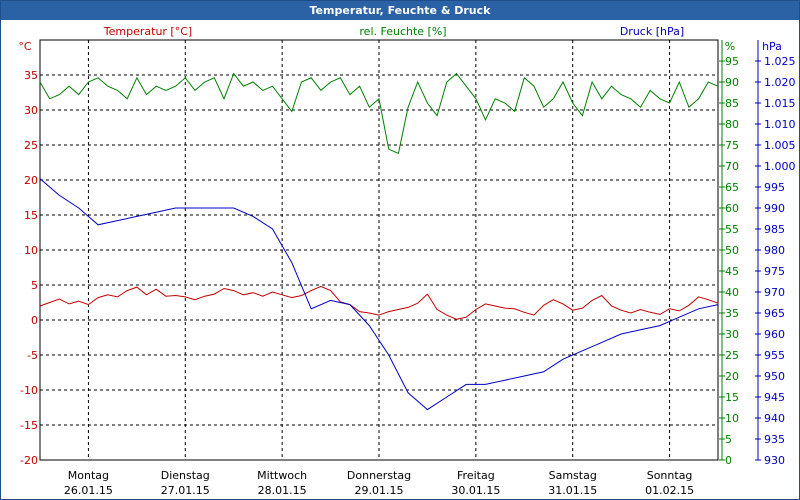  What do you see at coordinates (282, 475) in the screenshot?
I see `x-tick-day: Mittwoch` at bounding box center [282, 475].